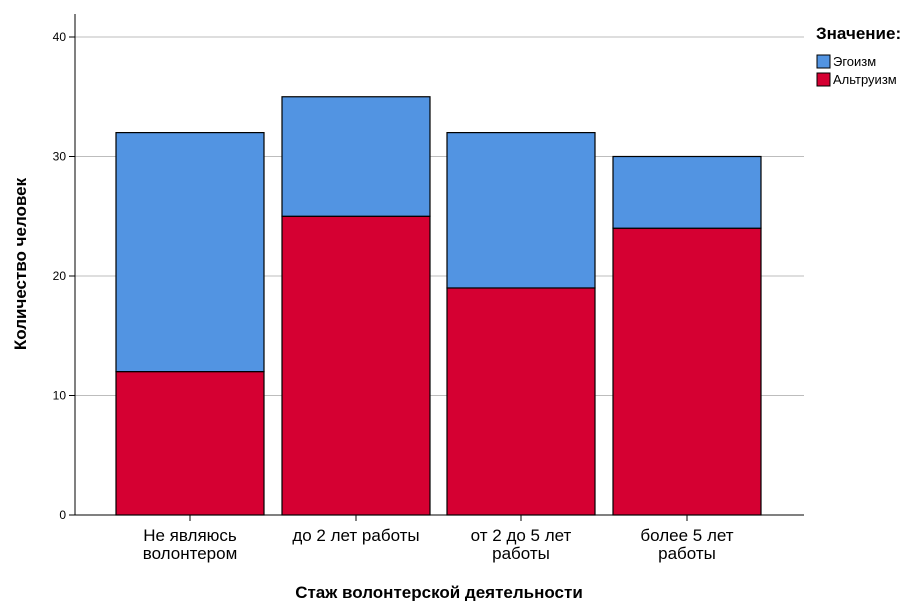 The height and width of the screenshot is (601, 921). I want to click on x-category-label: от 2 до 5 лет, so click(521, 535).